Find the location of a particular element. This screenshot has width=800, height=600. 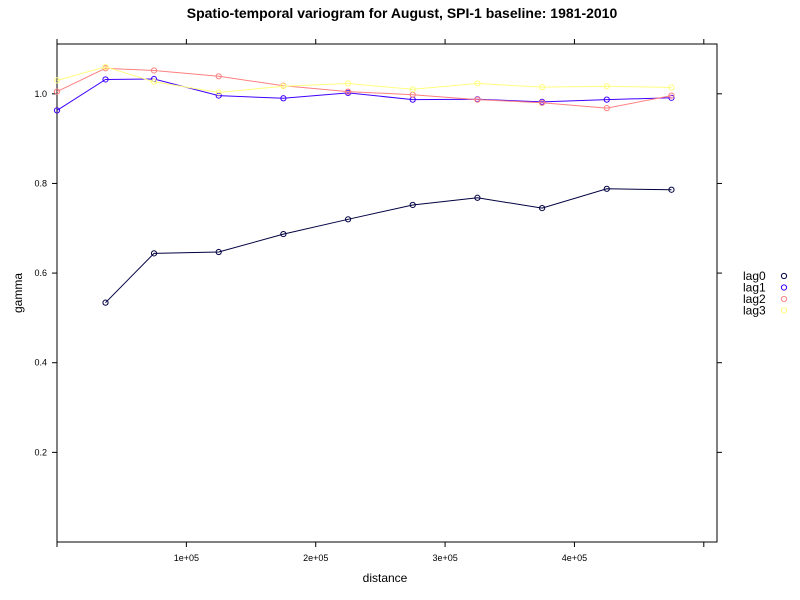

x-tick-label: 2e+05 is located at coordinates (315, 558).